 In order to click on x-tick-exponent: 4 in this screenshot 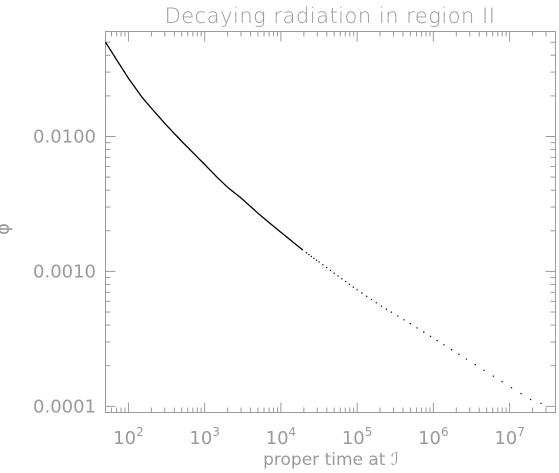, I will do `click(293, 432)`.